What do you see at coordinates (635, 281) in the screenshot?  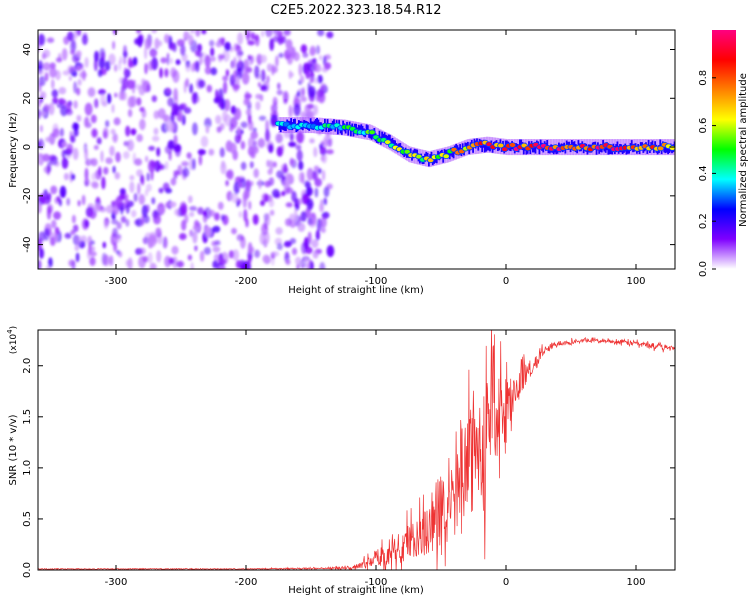 I see `x-tick-label: 100` at bounding box center [635, 281].